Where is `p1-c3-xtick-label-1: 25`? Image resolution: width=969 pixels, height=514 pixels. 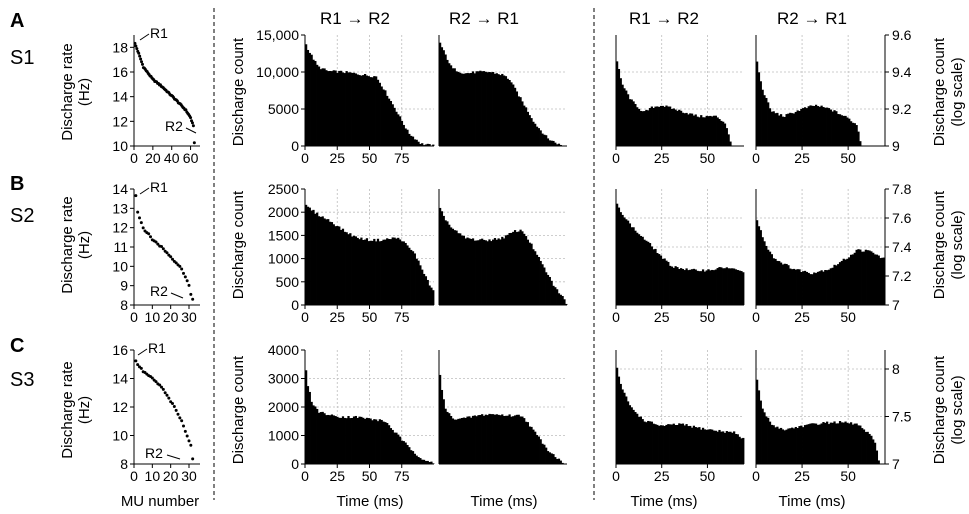 p1-c3-xtick-label-1: 25 is located at coordinates (662, 317).